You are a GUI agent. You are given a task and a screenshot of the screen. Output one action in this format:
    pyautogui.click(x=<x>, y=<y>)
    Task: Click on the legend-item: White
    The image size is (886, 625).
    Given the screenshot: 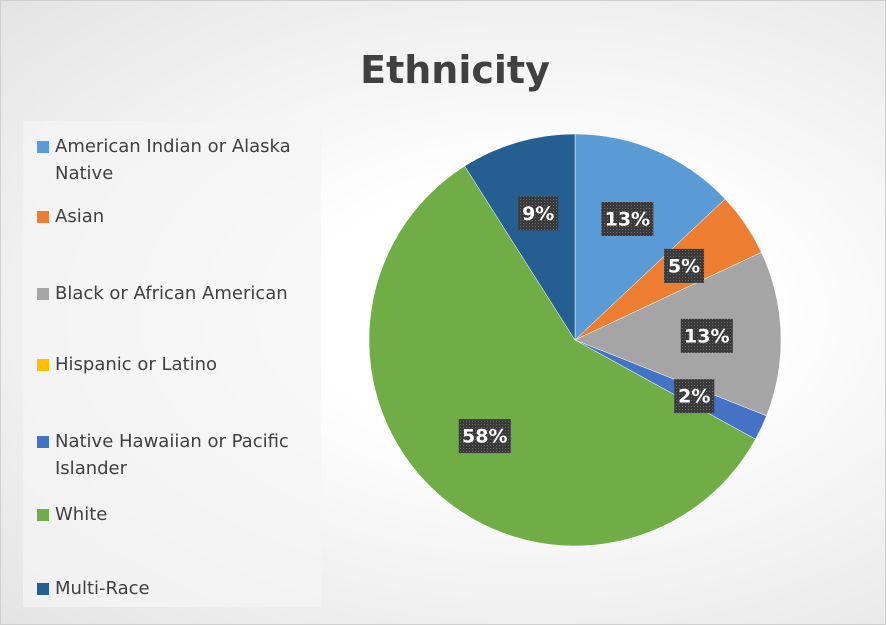 What is the action you would take?
    pyautogui.click(x=179, y=514)
    